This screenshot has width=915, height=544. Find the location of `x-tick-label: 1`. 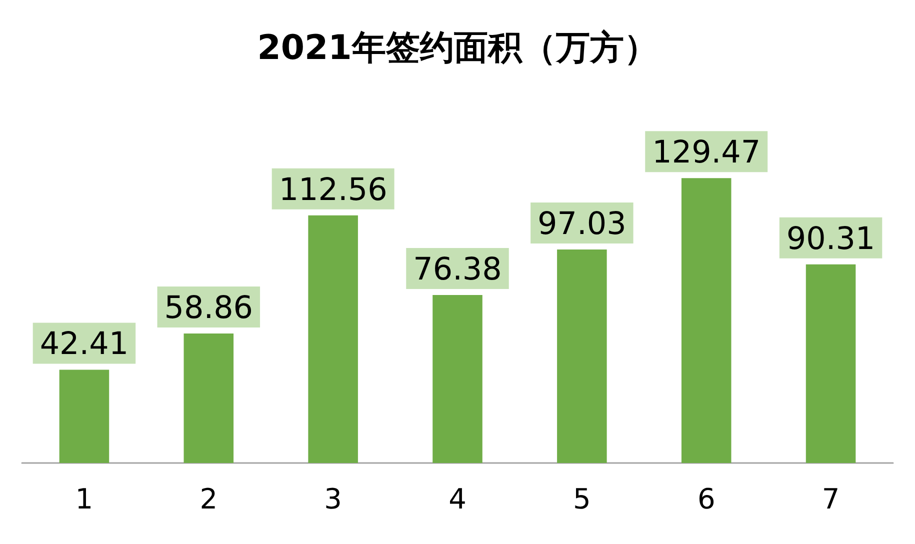

x-tick-label: 1 is located at coordinates (84, 499).